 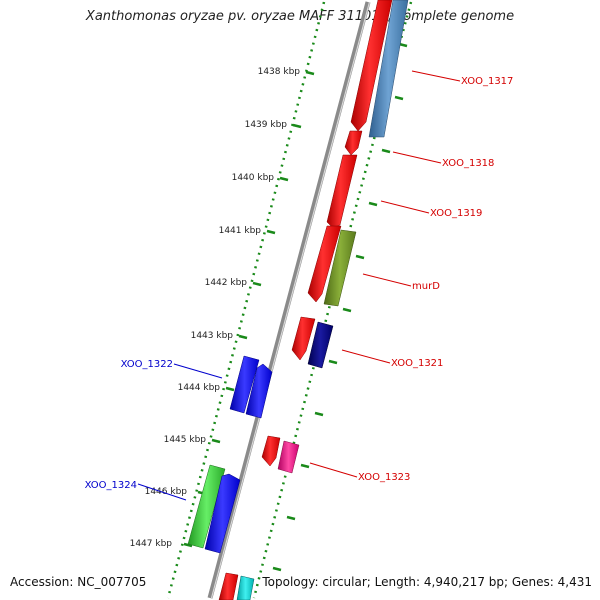 I want to click on scale-label-1444: 1444 kbp, so click(x=199, y=388).